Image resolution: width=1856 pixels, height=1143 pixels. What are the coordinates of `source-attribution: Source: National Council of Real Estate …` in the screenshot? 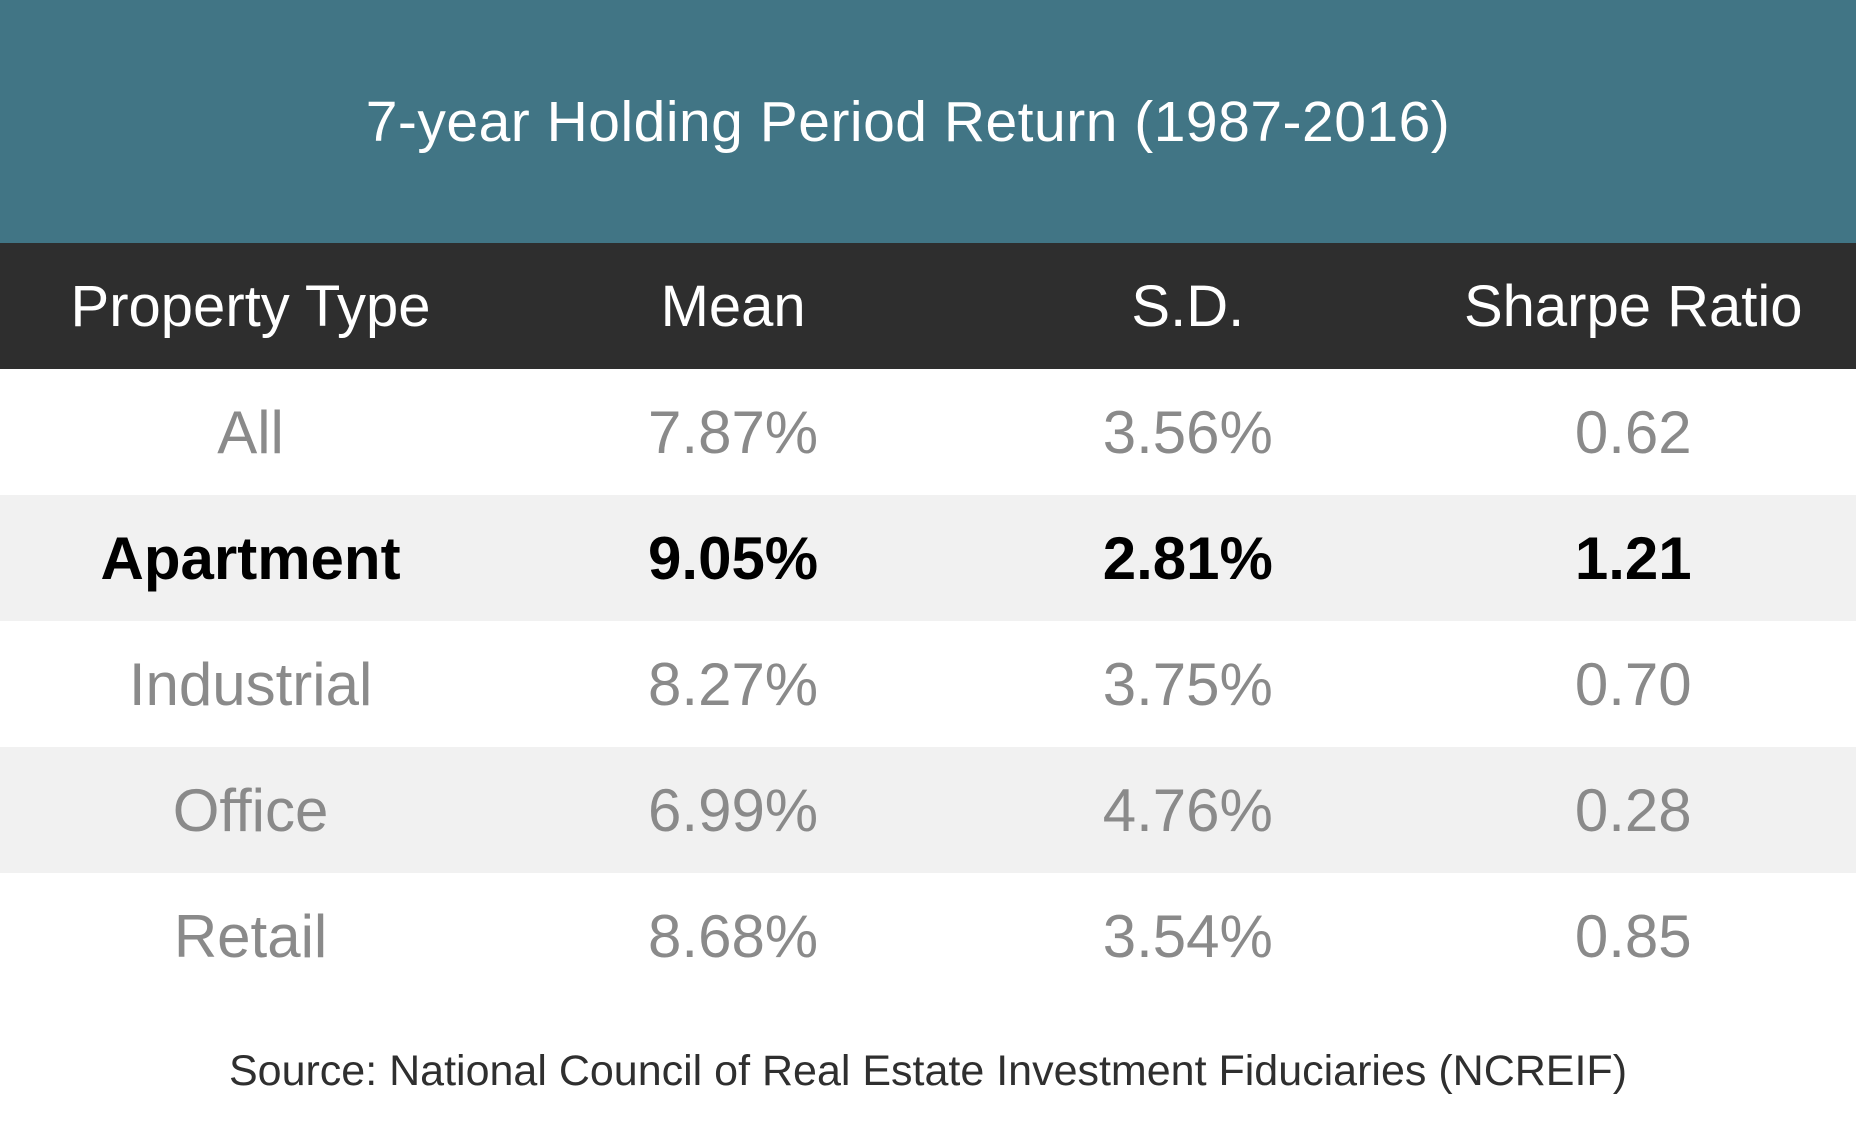 It's located at (928, 1070).